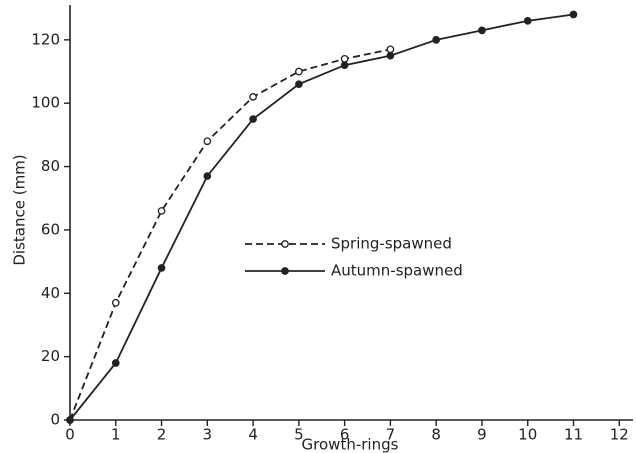 The width and height of the screenshot is (636, 453). I want to click on x-tick-label: 12, so click(619, 435).